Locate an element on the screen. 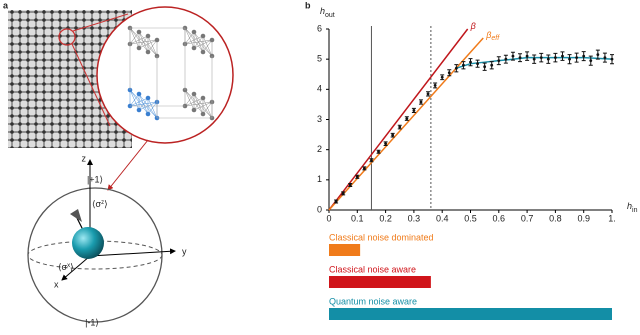 Image resolution: width=640 pixels, height=335 pixels. label-main: h is located at coordinates (629, 206).